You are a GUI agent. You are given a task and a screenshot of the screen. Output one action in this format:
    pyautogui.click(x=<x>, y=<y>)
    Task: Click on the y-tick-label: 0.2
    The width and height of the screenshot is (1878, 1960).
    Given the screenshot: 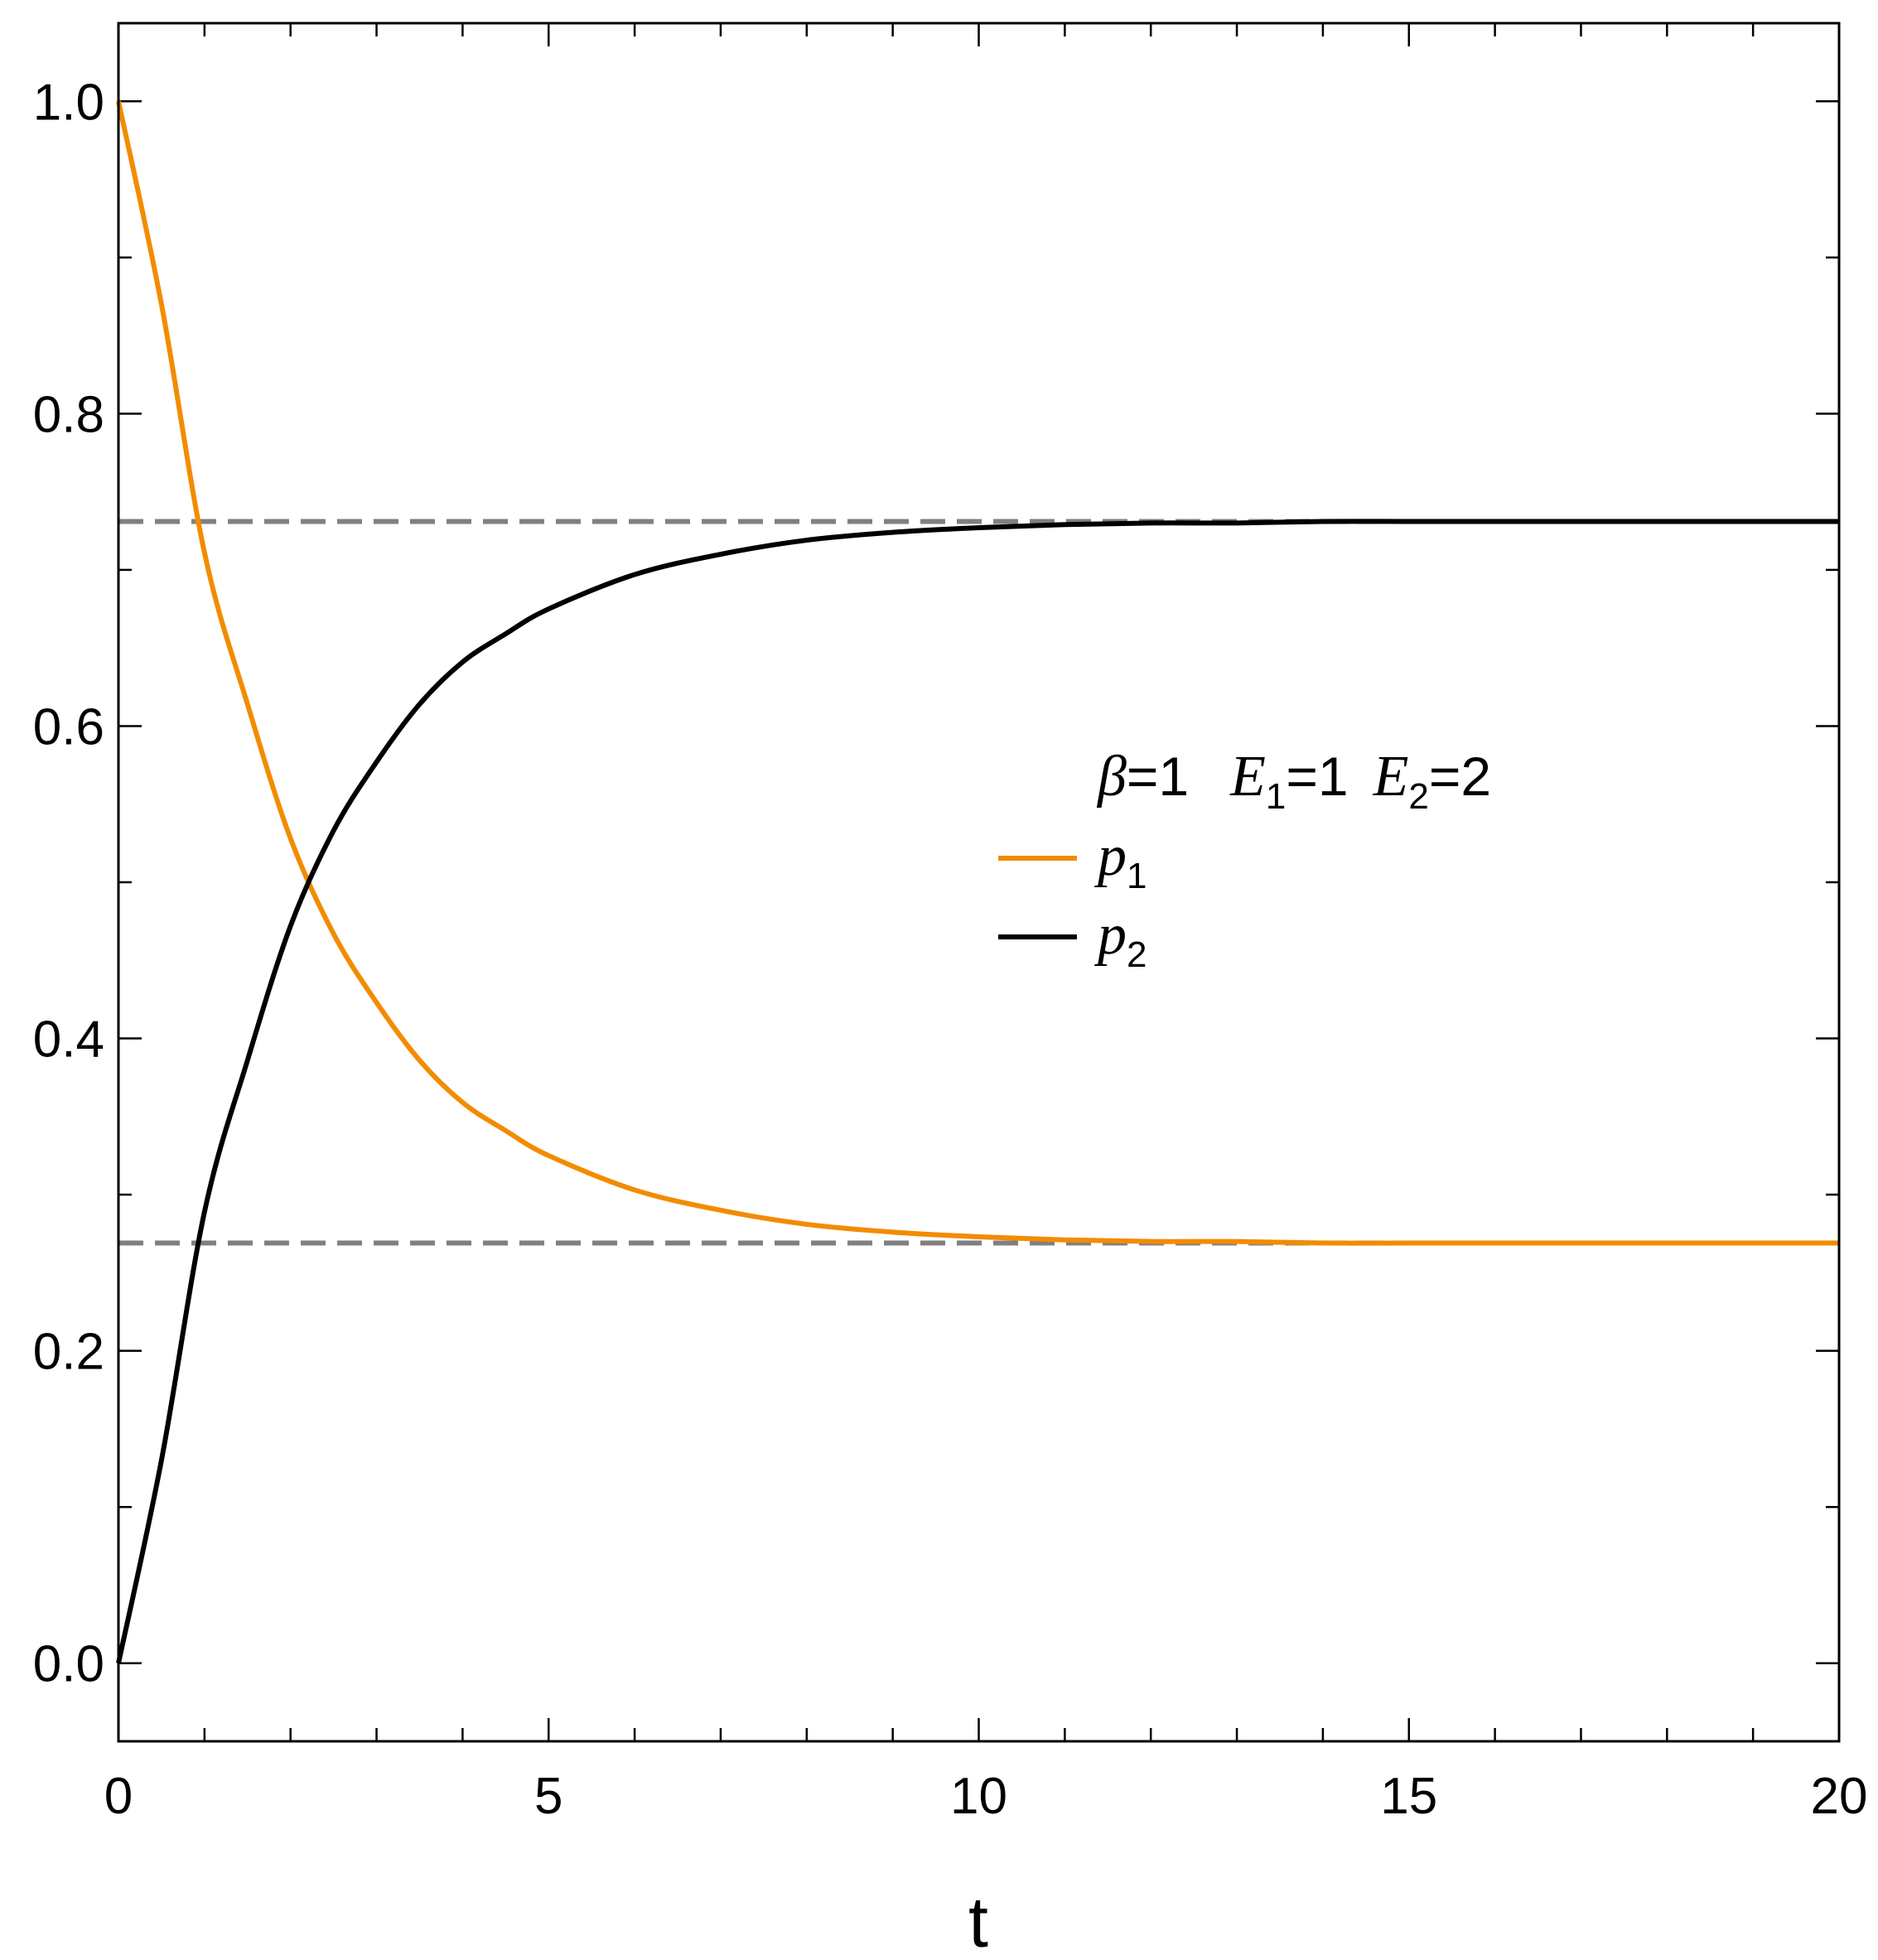 What is the action you would take?
    pyautogui.click(x=68, y=1352)
    